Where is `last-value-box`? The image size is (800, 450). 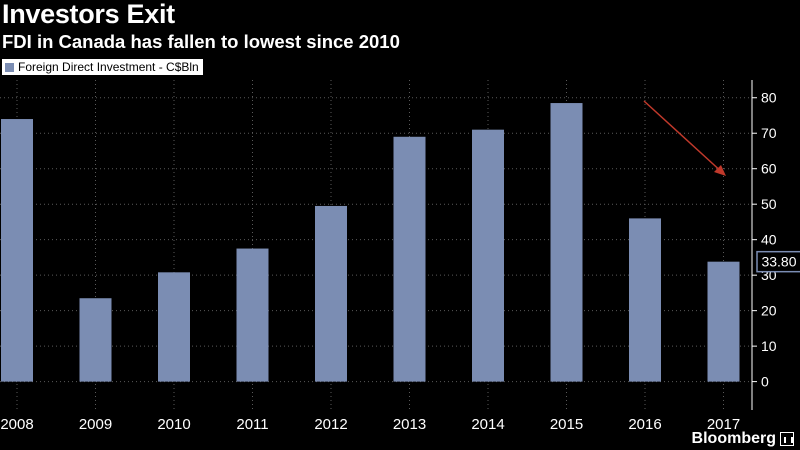 last-value-box is located at coordinates (778, 261).